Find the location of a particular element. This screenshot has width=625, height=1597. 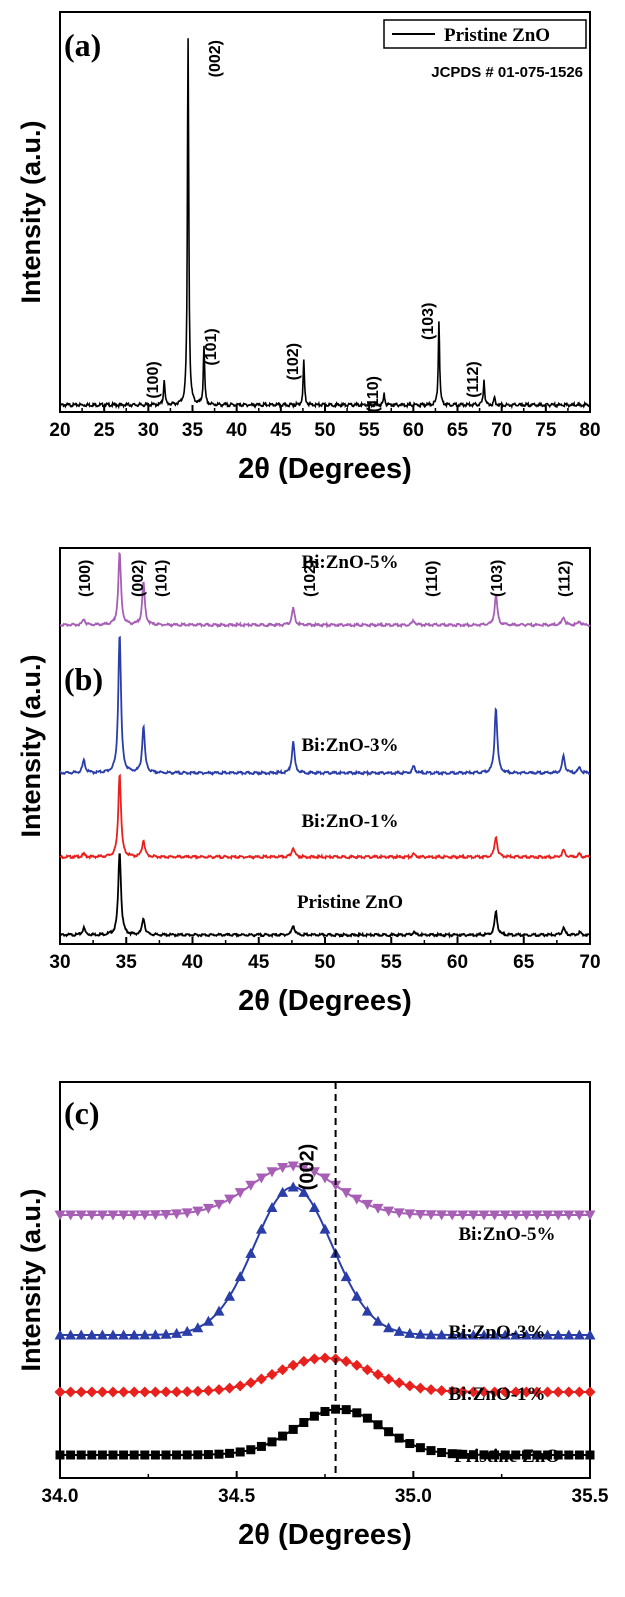

hkl-label: (101) is located at coordinates (162, 578).